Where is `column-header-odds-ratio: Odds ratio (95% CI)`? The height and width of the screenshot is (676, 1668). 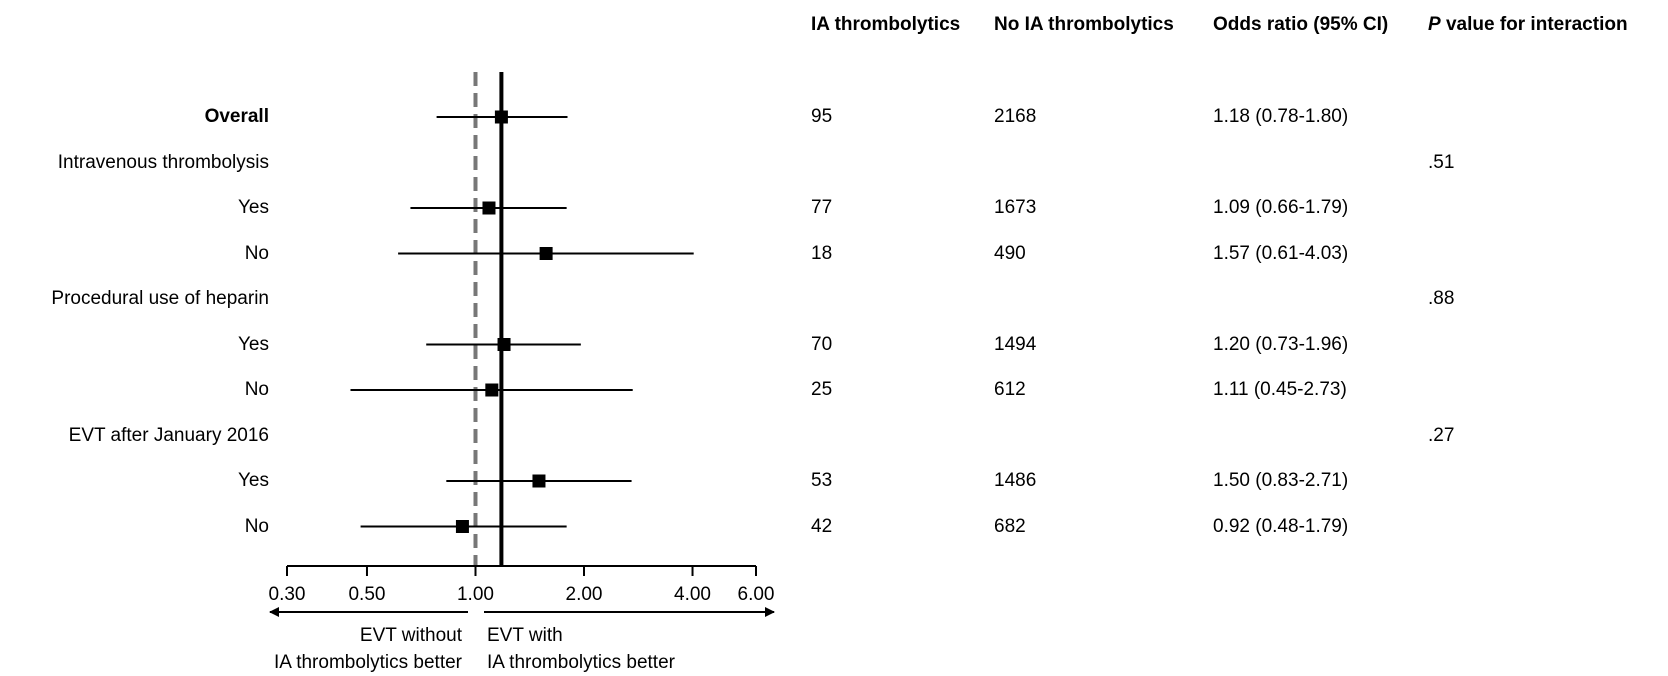
column-header-odds-ratio: Odds ratio (95% CI) is located at coordinates (1301, 24).